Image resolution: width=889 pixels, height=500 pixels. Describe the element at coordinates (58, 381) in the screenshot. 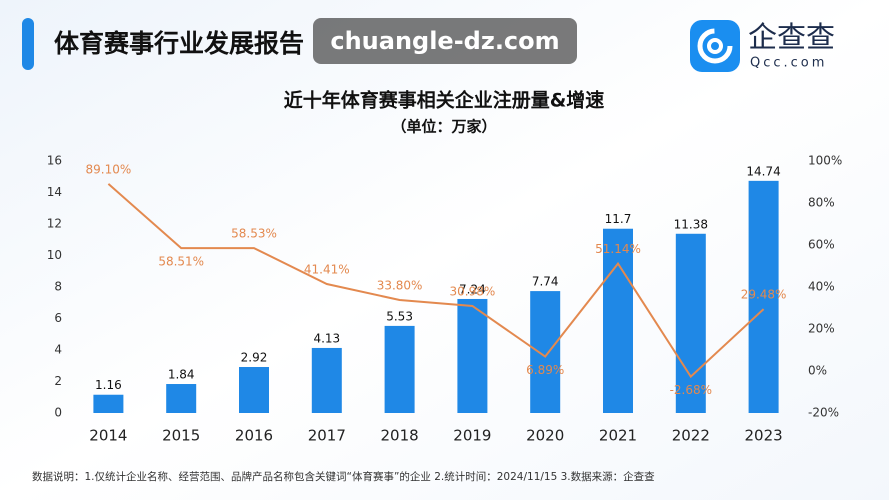

I see `y-tick-label: 2` at that location.